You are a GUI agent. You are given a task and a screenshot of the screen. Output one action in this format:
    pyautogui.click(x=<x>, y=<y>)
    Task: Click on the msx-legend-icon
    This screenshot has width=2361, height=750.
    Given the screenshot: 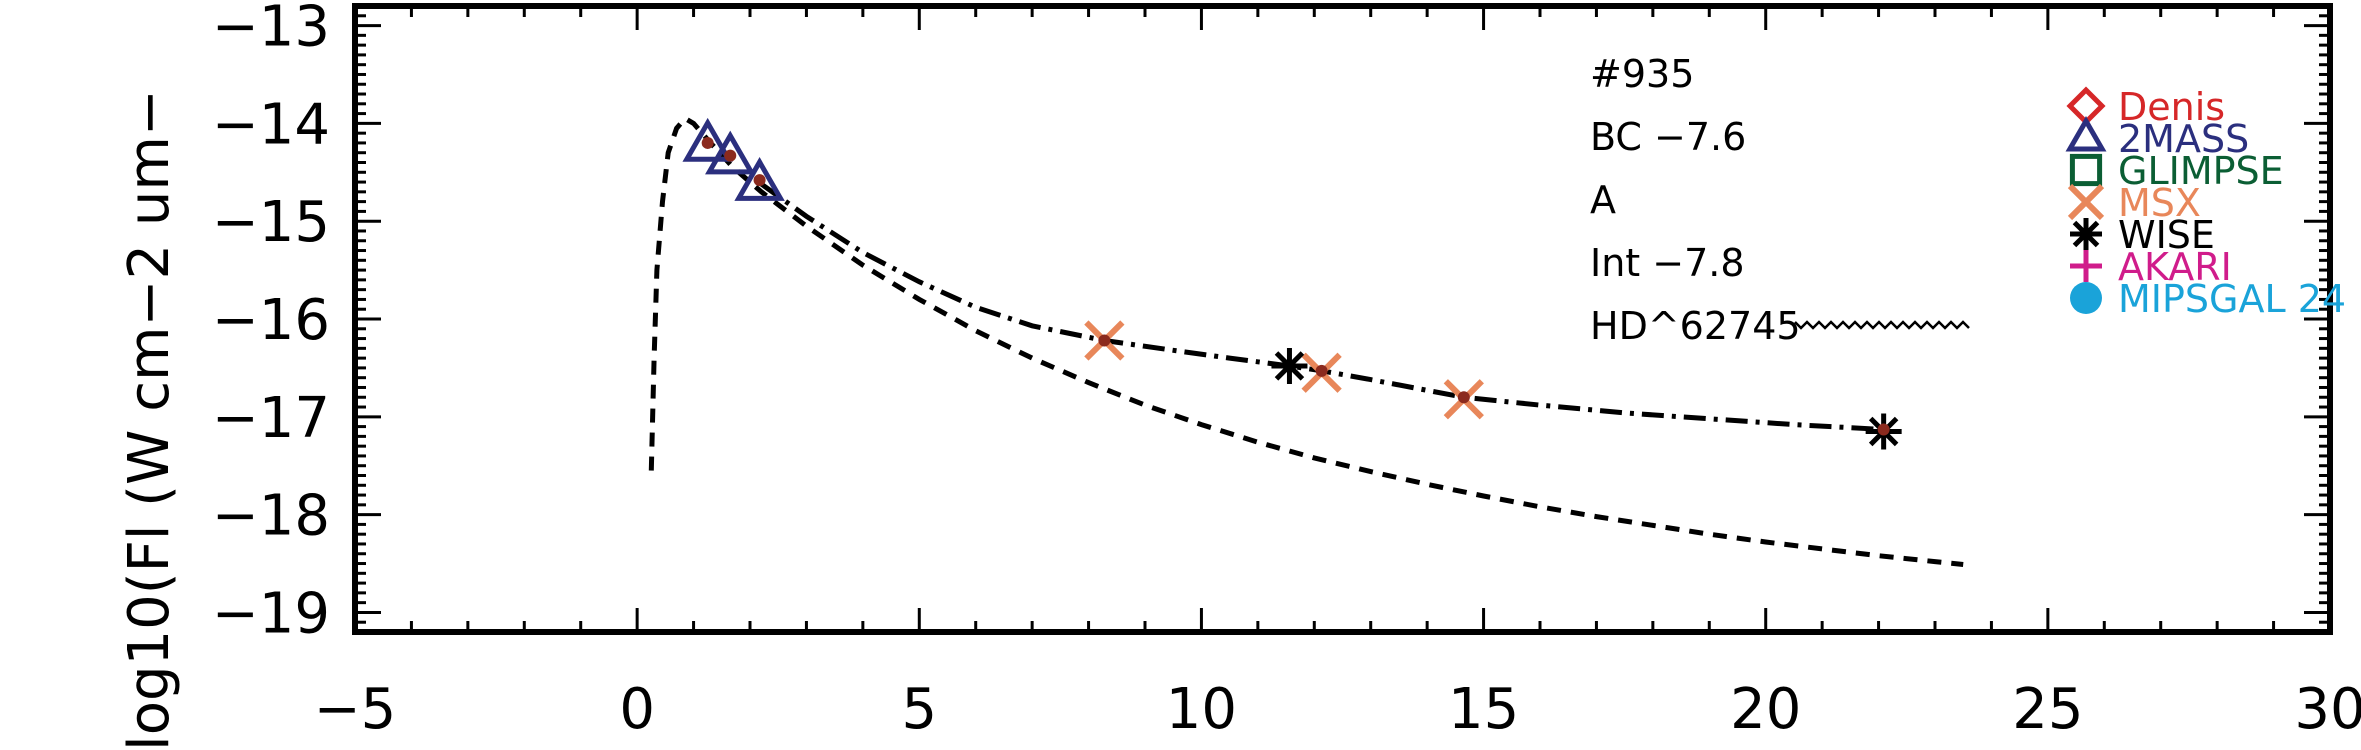 What is the action you would take?
    pyautogui.click(x=2086, y=202)
    